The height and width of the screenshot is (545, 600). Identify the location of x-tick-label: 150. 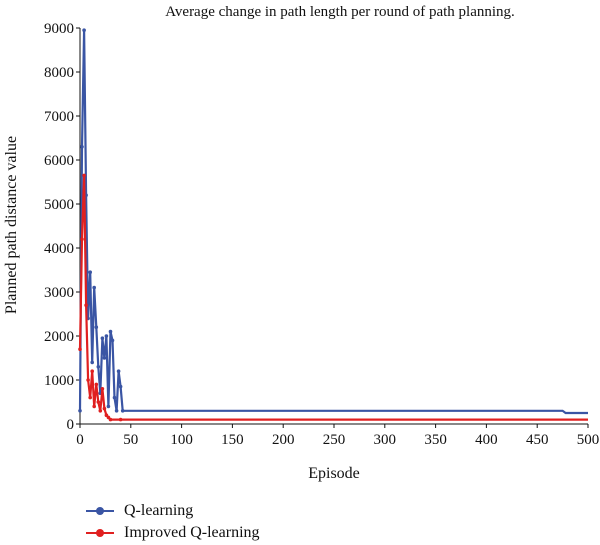
(232, 440).